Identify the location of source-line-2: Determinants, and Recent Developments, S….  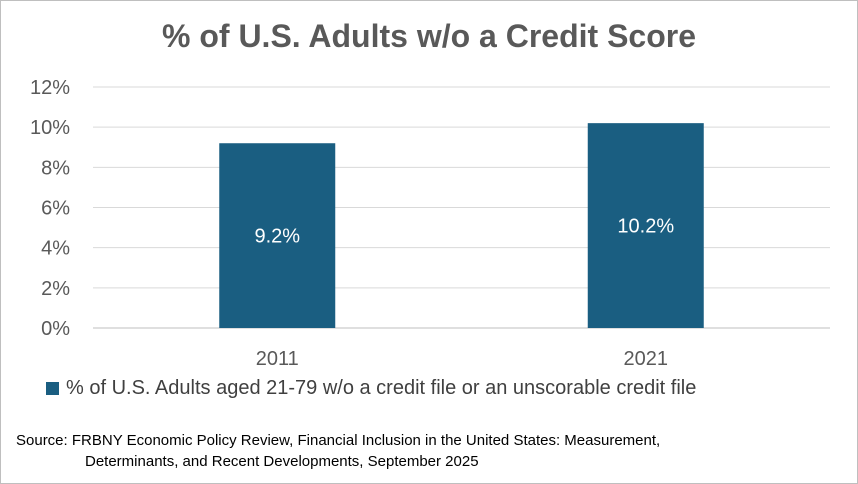
(282, 461).